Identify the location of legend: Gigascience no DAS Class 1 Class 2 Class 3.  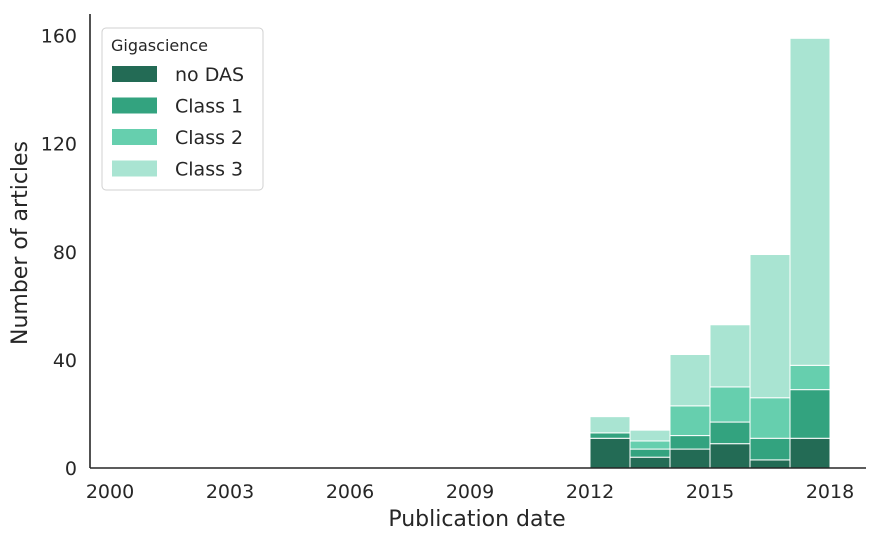
(182, 109).